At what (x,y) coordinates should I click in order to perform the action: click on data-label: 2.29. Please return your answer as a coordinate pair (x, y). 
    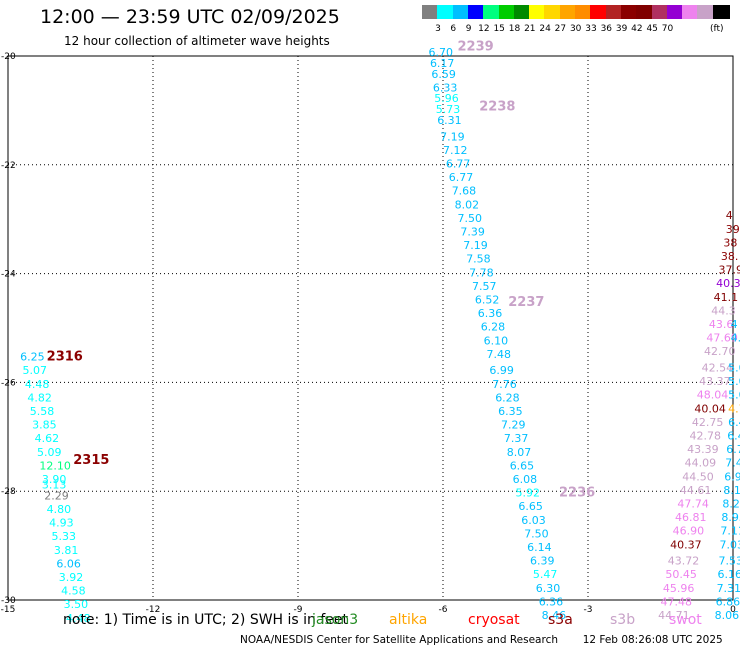
    Looking at the image, I should click on (56, 495).